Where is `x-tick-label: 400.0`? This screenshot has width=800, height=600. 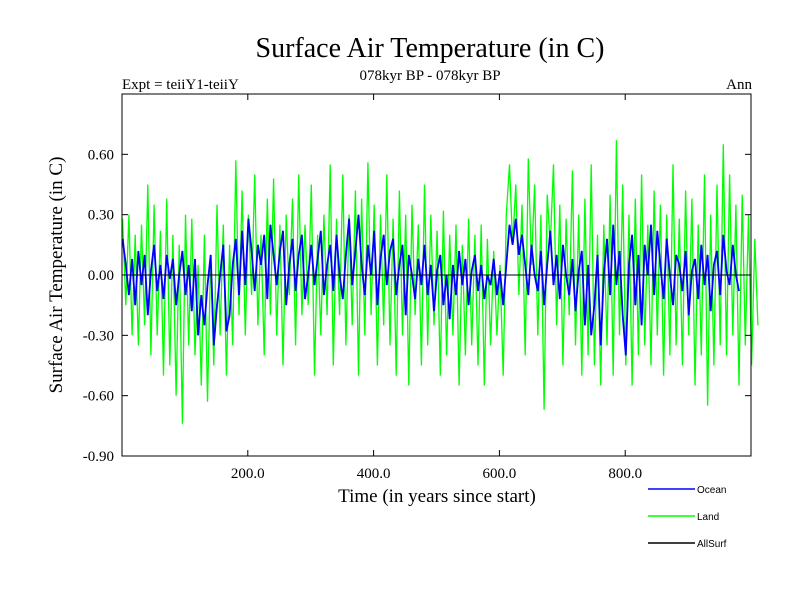
x-tick-label: 400.0 is located at coordinates (374, 474).